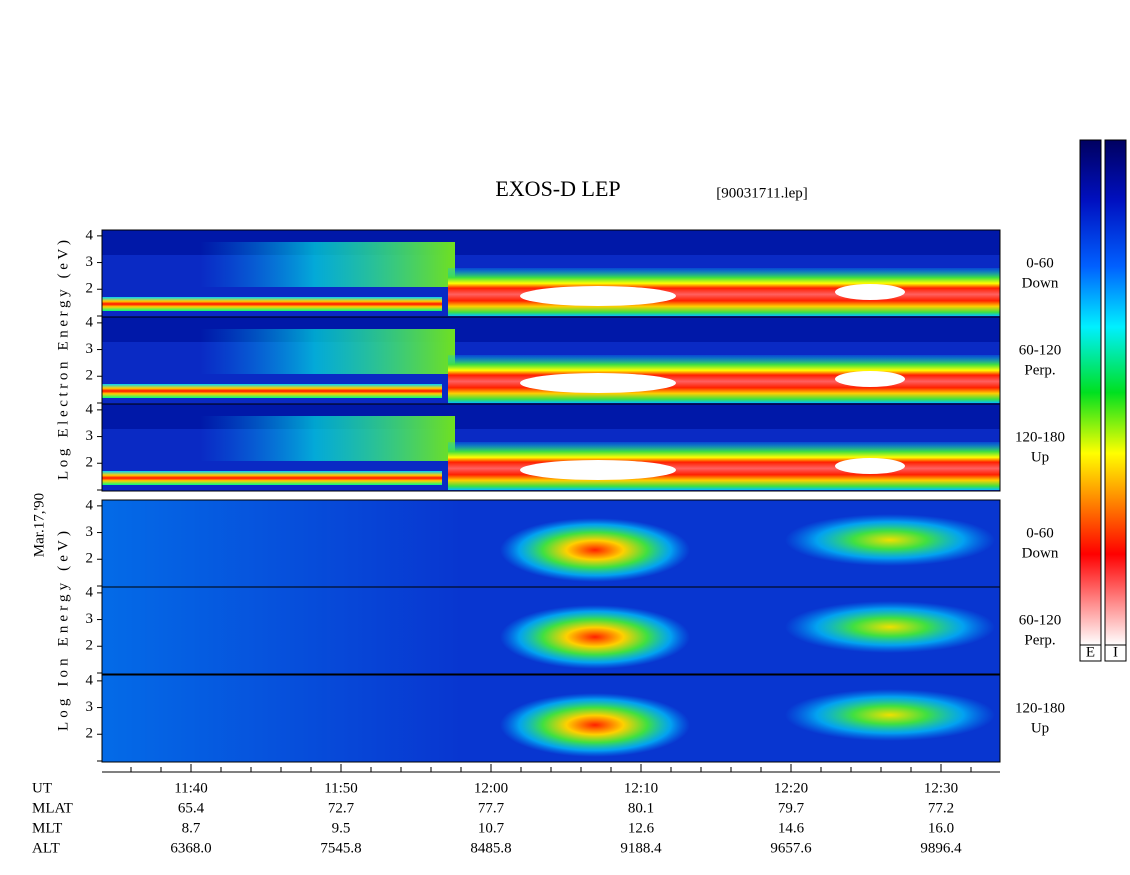 Image resolution: width=1130 pixels, height=875 pixels. What do you see at coordinates (341, 788) in the screenshot?
I see `ephemeris-value: 11:50` at bounding box center [341, 788].